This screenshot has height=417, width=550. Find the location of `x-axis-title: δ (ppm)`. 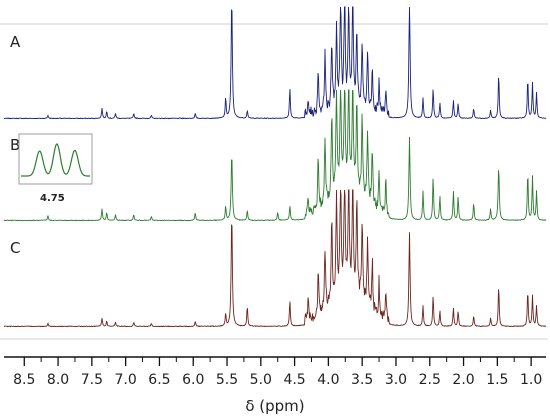

x-axis-title: δ (ppm) is located at coordinates (274, 406).